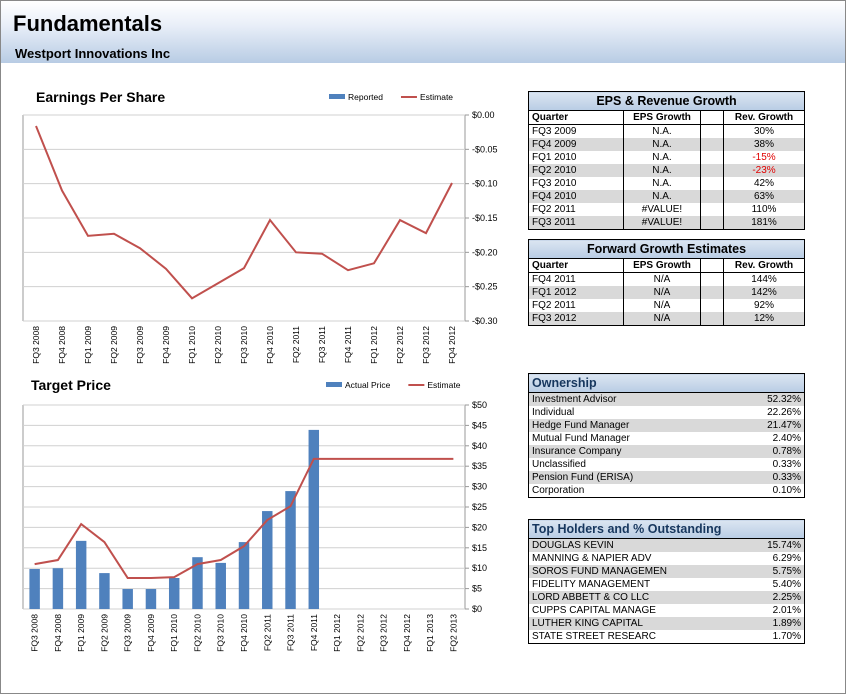 The height and width of the screenshot is (694, 846). Describe the element at coordinates (483, 115) in the screenshot. I see `y-tick-label: $0.00` at that location.